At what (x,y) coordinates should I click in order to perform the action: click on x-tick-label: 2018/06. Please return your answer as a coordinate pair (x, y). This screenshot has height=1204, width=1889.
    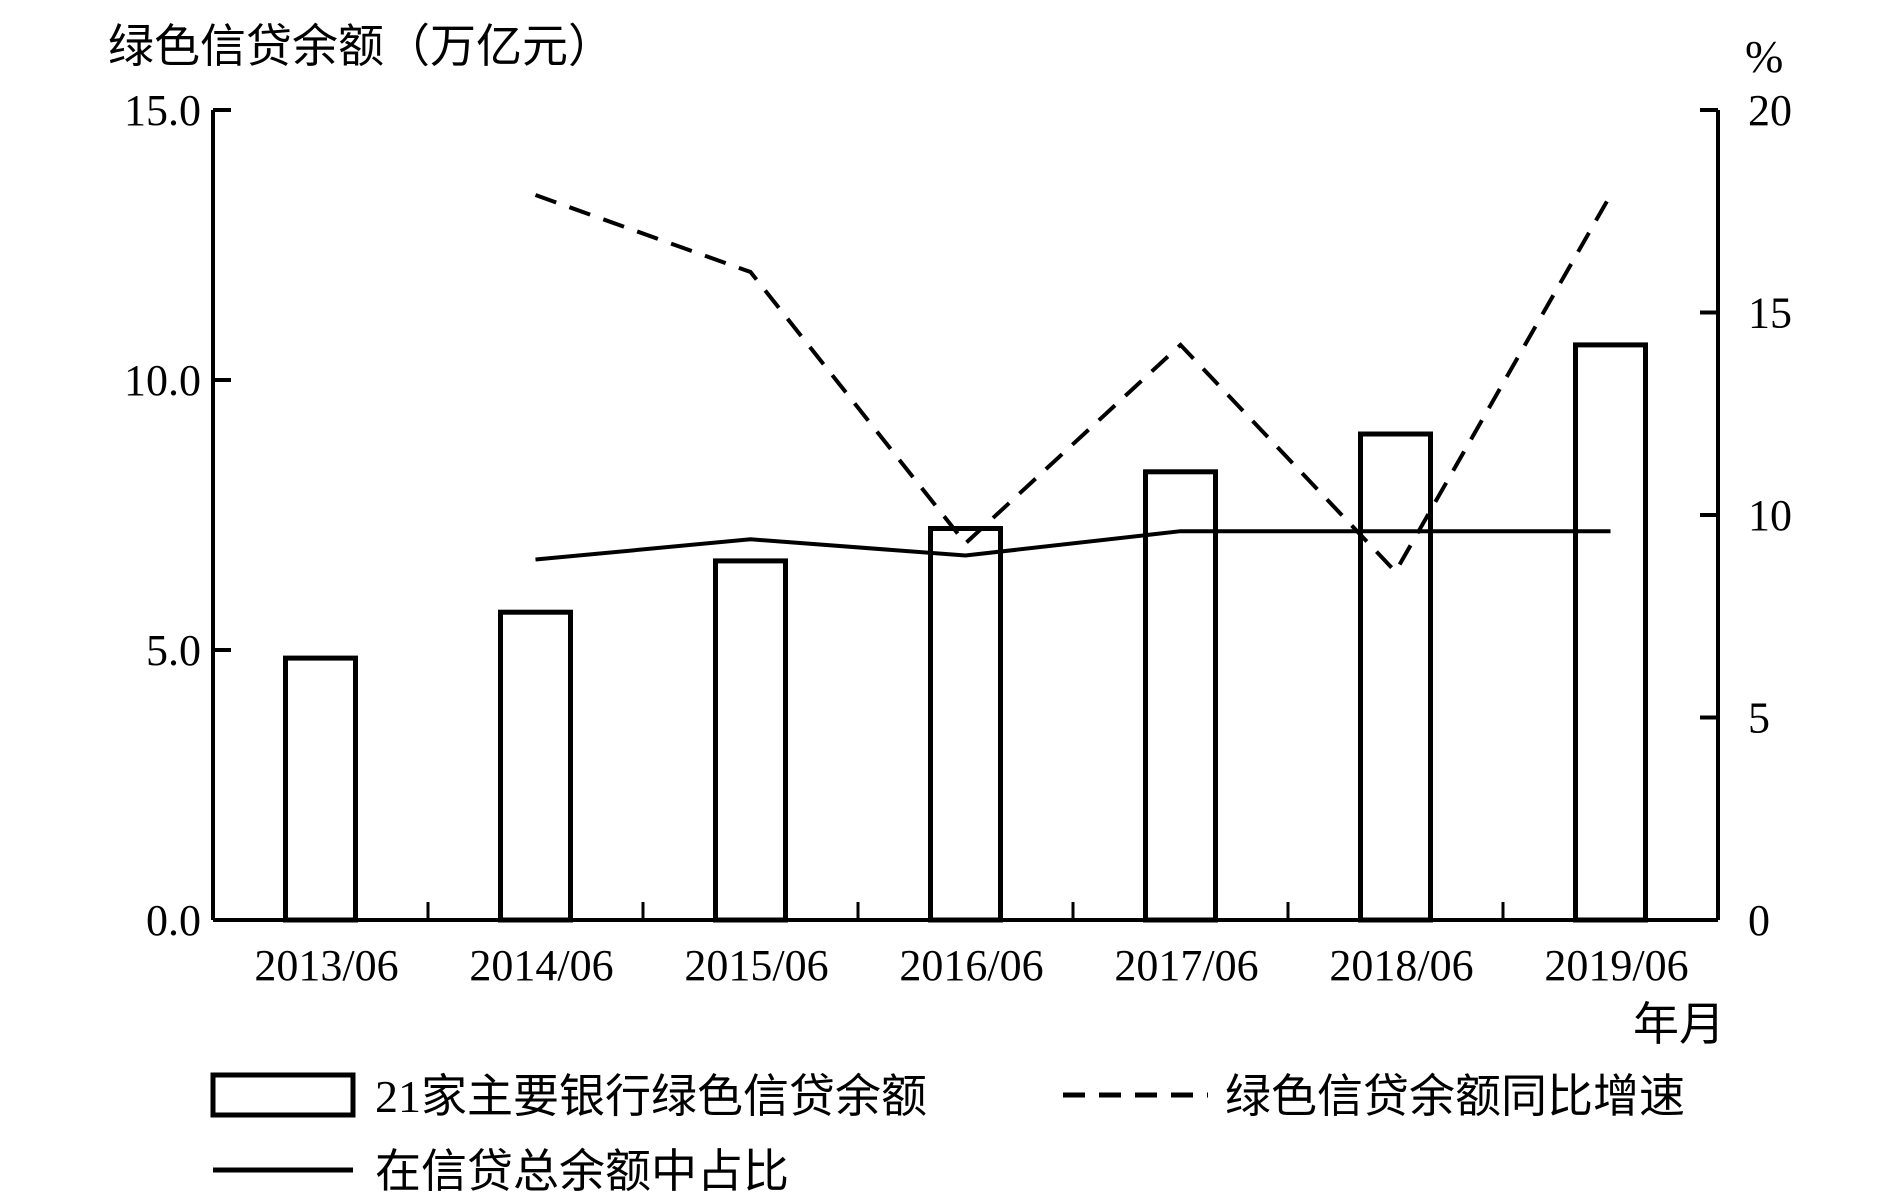
    Looking at the image, I should click on (1401, 965).